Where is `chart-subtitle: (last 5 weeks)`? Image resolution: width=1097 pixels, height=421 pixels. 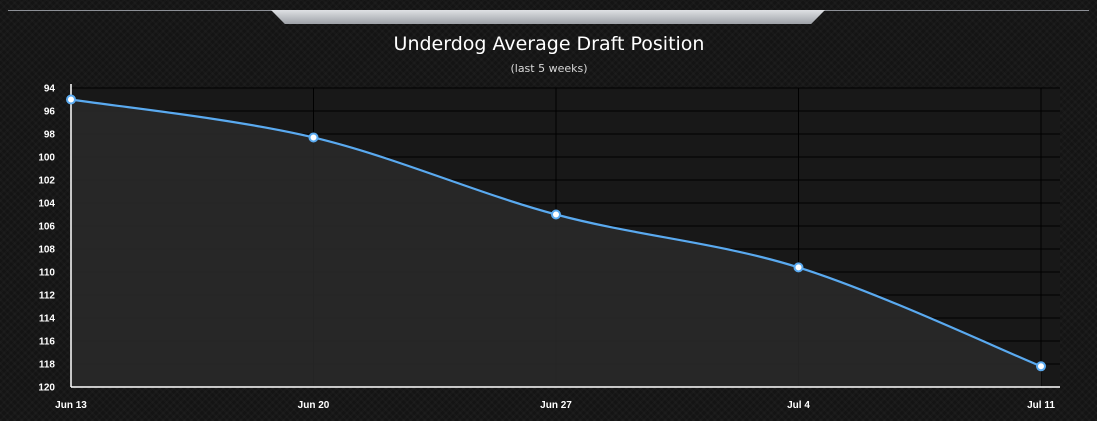
chart-subtitle: (last 5 weeks) is located at coordinates (548, 68).